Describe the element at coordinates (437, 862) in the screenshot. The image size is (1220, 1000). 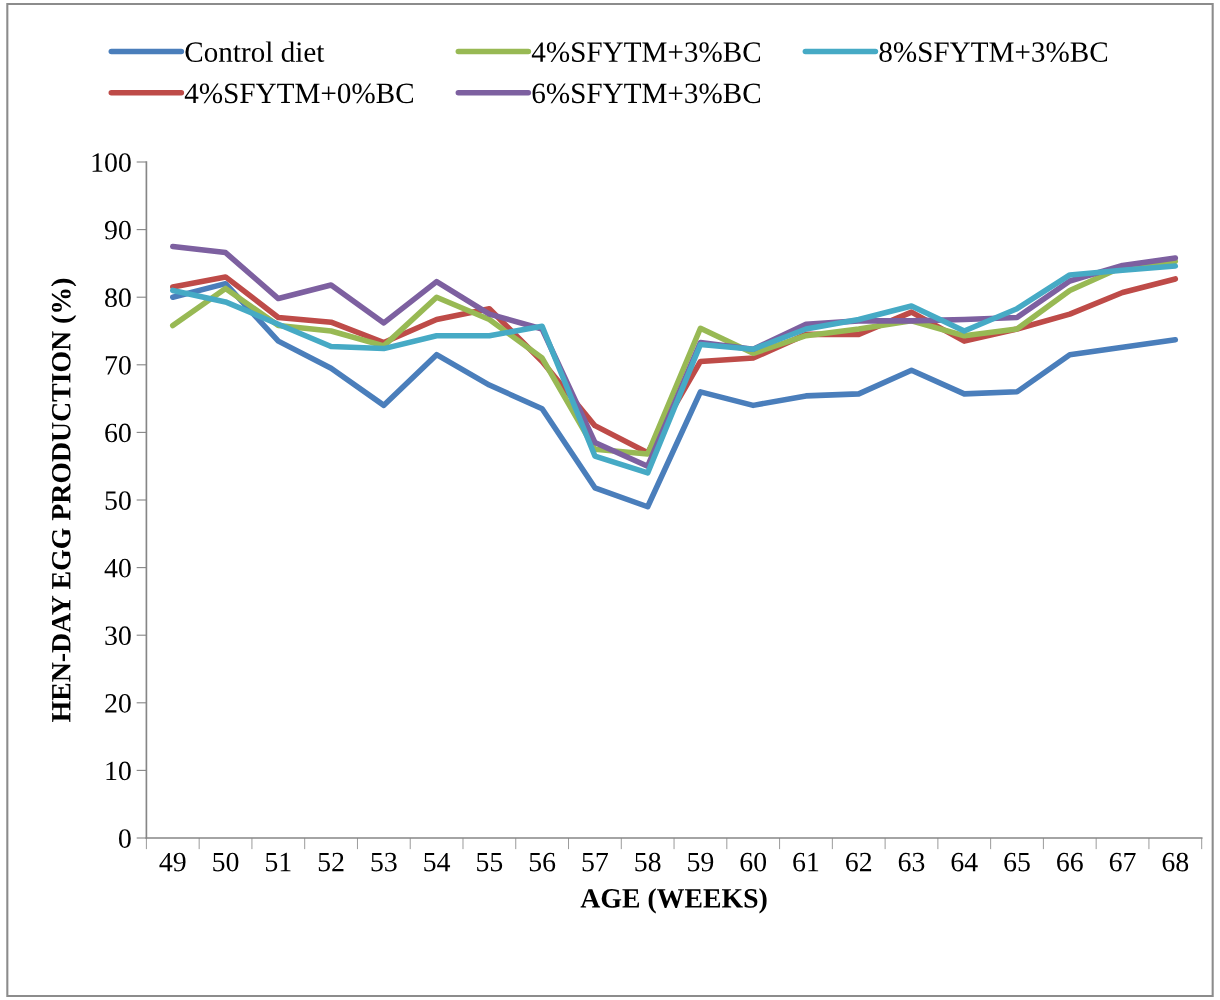
I see `x-tick-label: 54` at that location.